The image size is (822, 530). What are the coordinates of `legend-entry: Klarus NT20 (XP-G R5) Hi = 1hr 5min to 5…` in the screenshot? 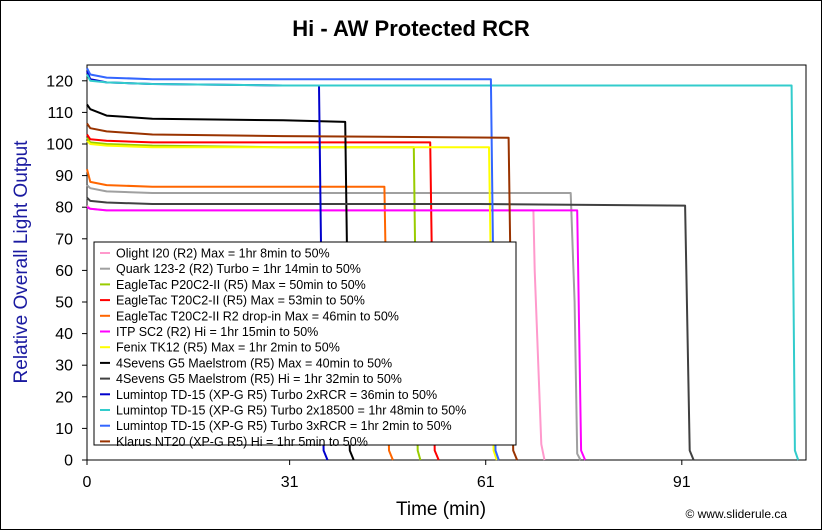 It's located at (242, 442).